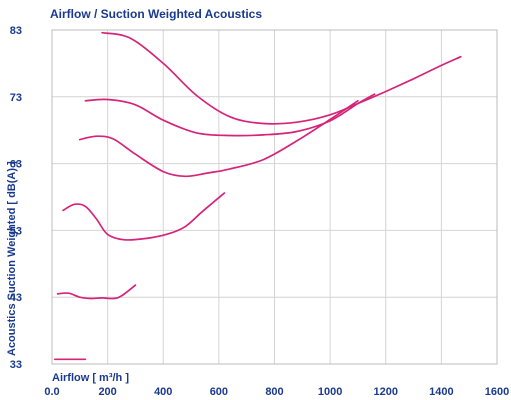 Image resolution: width=511 pixels, height=400 pixels. What do you see at coordinates (12, 258) in the screenshot?
I see `y-axis-label: Acoustics Suction Weighted [ dB(A) ]` at bounding box center [12, 258].